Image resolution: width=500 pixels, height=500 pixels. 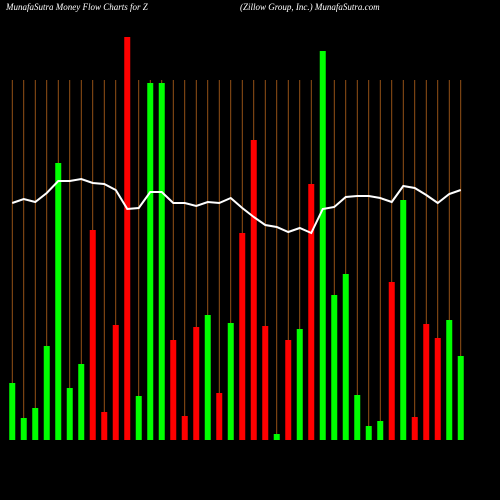 What do you see at coordinates (310, 7) in the screenshot?
I see `chart-subtitle: (Zillow Group, Inc.) MunafaSutra.com` at bounding box center [310, 7].